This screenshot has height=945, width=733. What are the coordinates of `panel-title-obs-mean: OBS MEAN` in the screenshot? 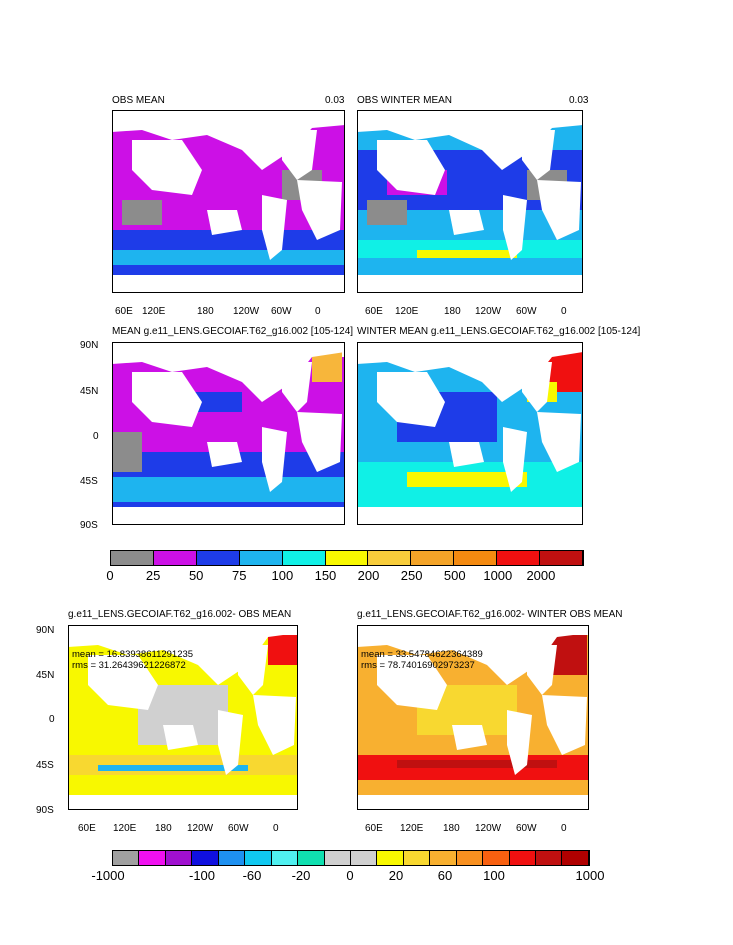 It's located at (138, 100).